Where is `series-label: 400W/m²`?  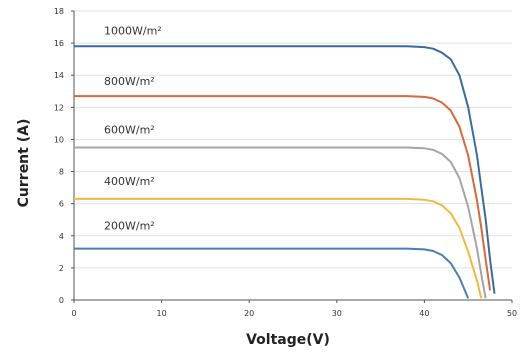 series-label: 400W/m² is located at coordinates (129, 181).